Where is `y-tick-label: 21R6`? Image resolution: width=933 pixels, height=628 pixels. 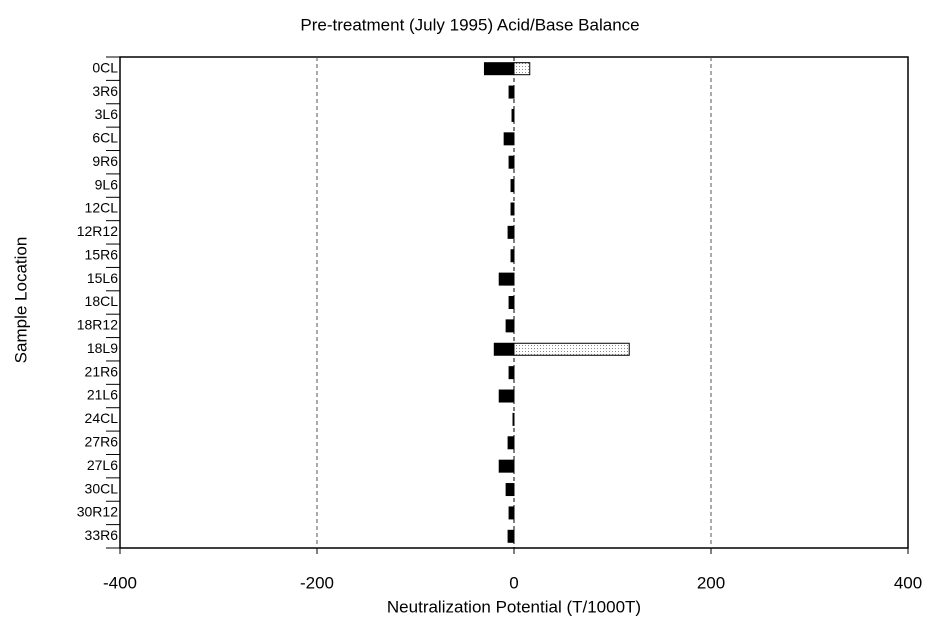 y-tick-label: 21R6 is located at coordinates (102, 371).